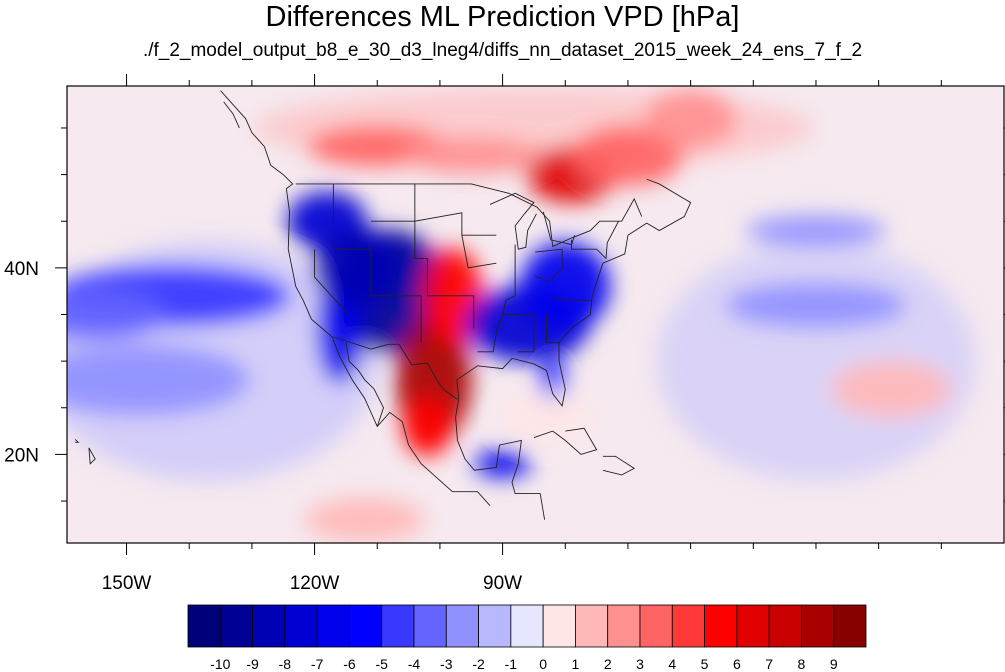 The width and height of the screenshot is (1005, 672). Describe the element at coordinates (414, 664) in the screenshot. I see `colorbar-label: -4` at that location.